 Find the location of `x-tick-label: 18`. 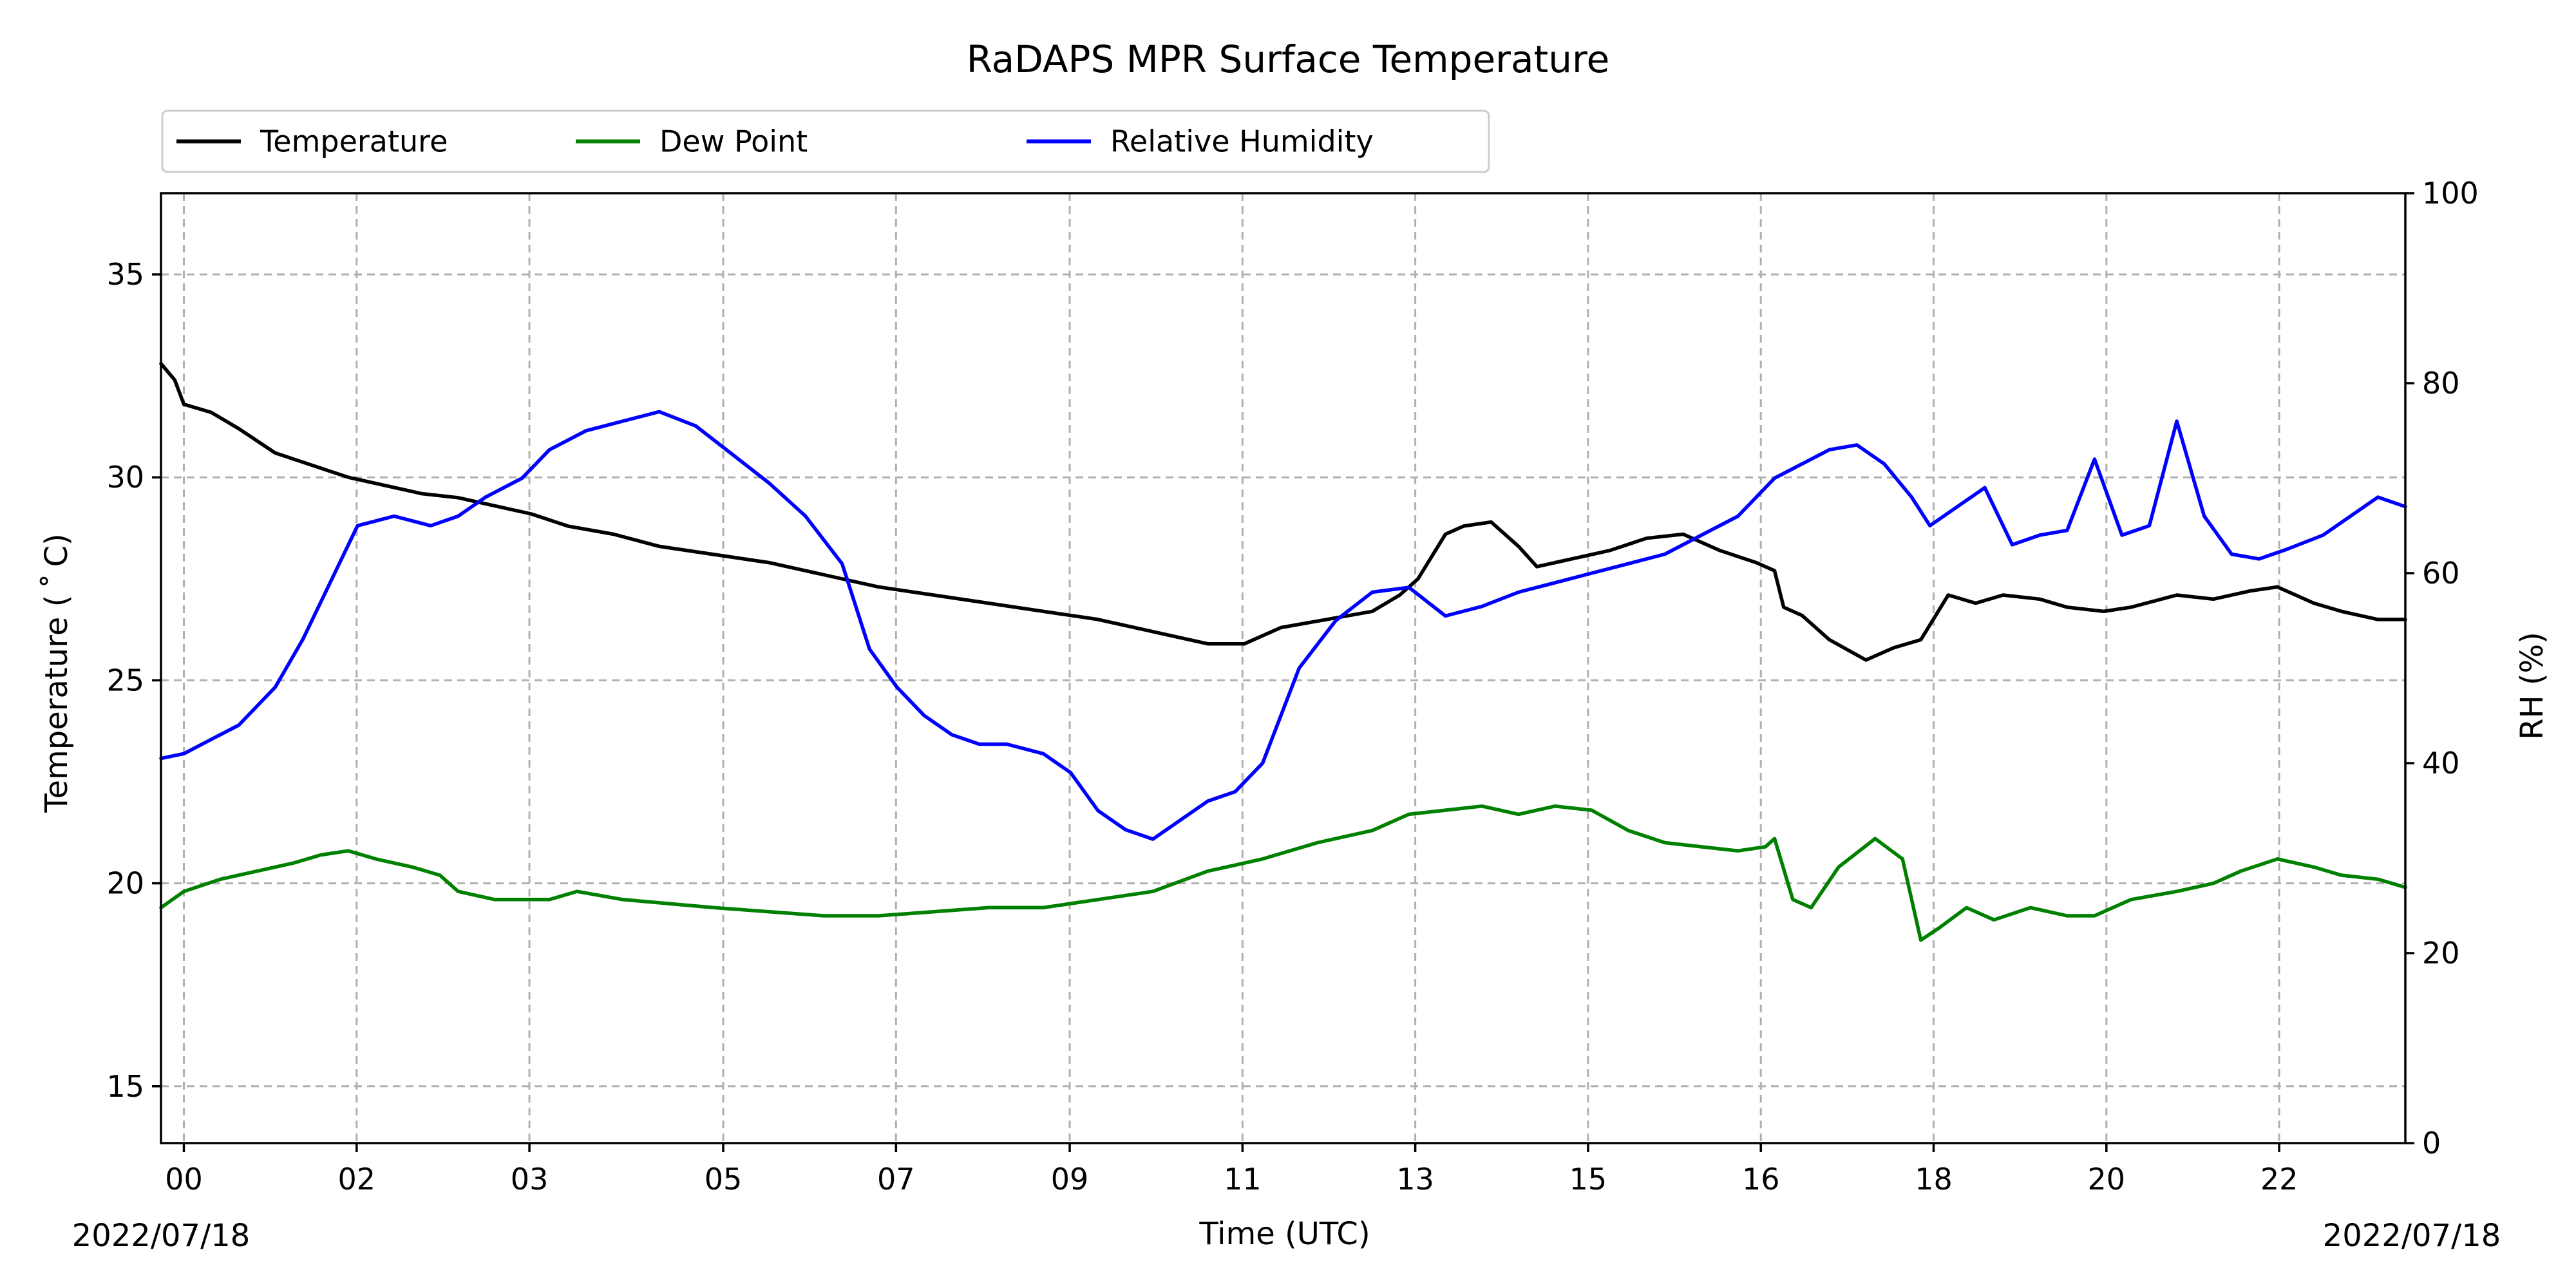

x-tick-label: 18 is located at coordinates (1934, 1179).